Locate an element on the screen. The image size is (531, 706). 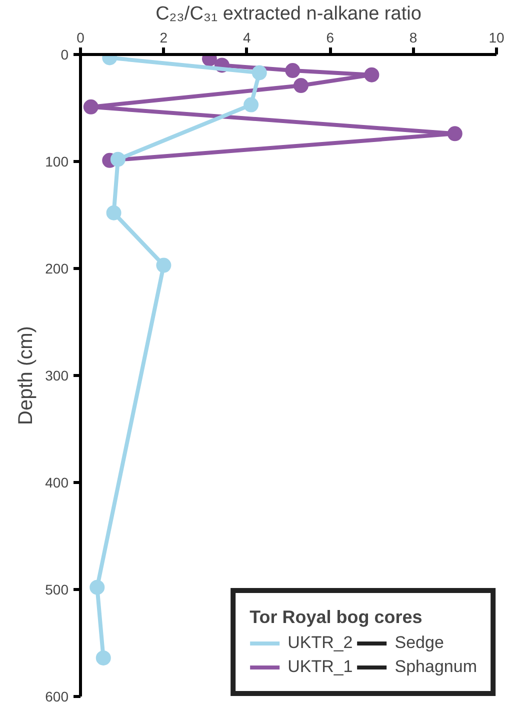
y-axis-title: Depth (cm) is located at coordinates (26, 375).